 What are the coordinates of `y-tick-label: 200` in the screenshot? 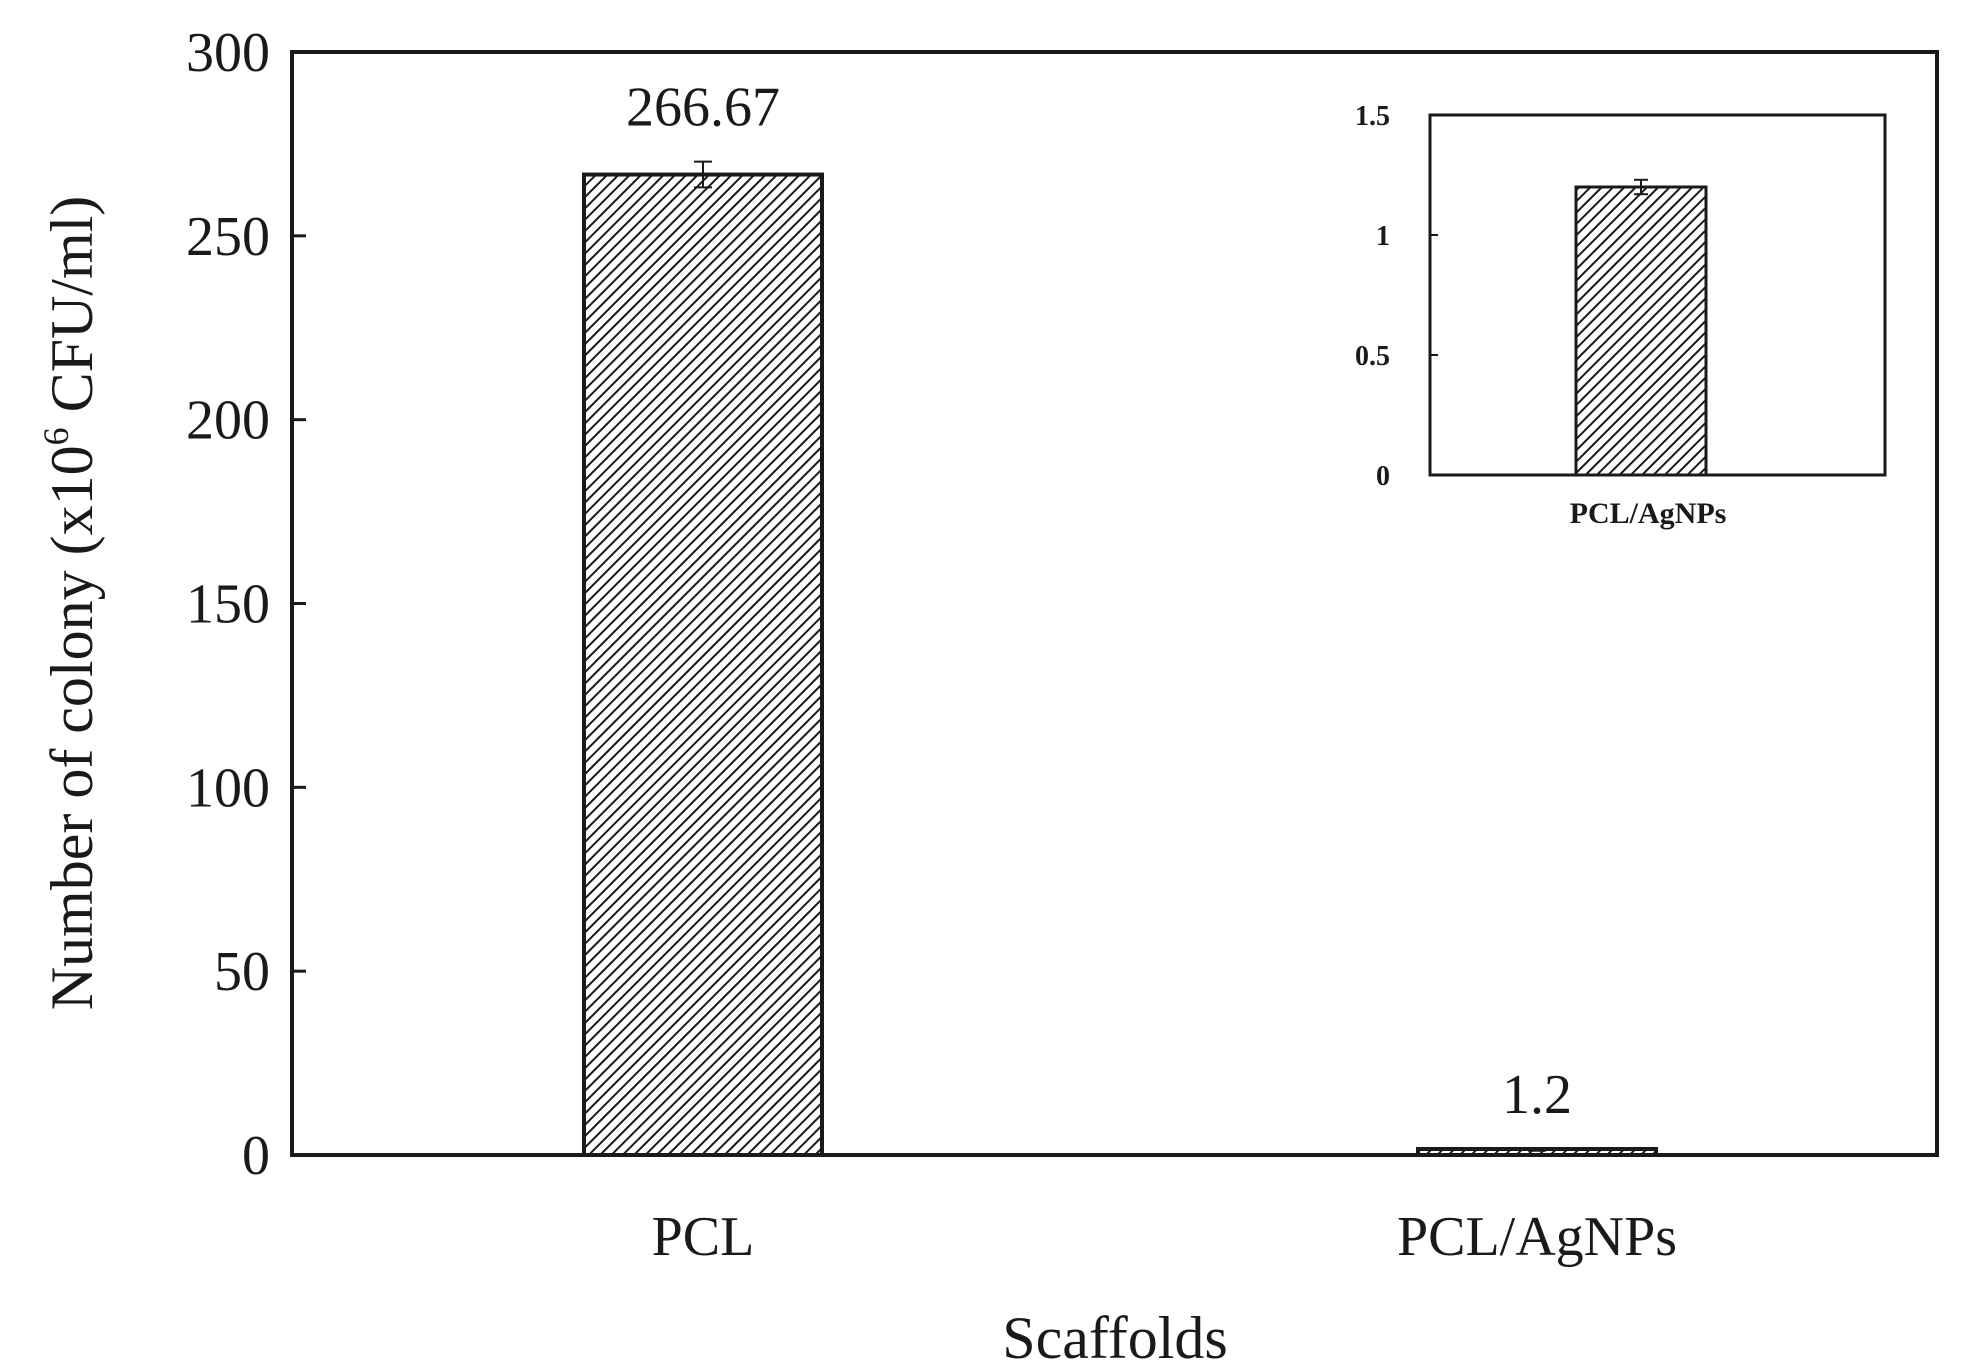 It's located at (228, 421).